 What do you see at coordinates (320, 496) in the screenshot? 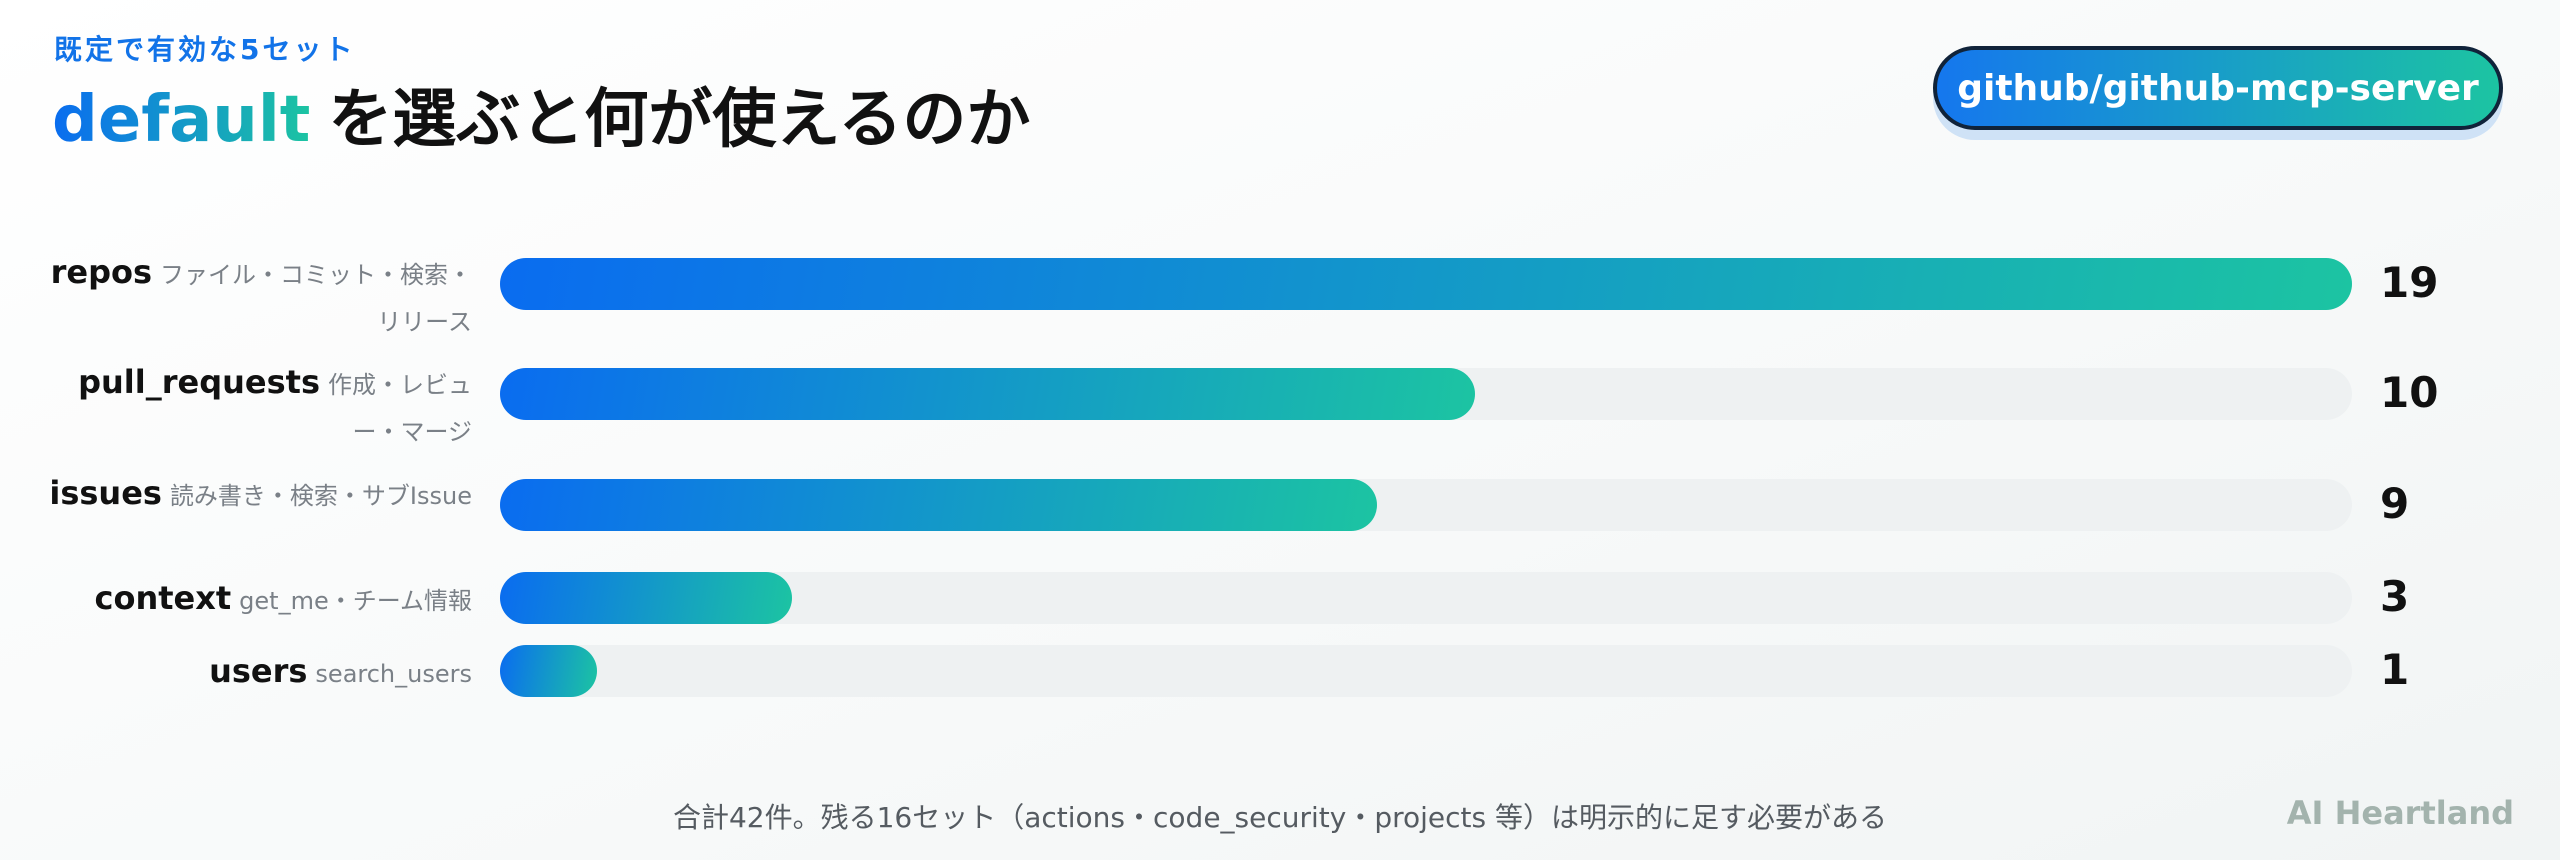
I see `category-description: 読み書き・検索・サブIssue` at bounding box center [320, 496].